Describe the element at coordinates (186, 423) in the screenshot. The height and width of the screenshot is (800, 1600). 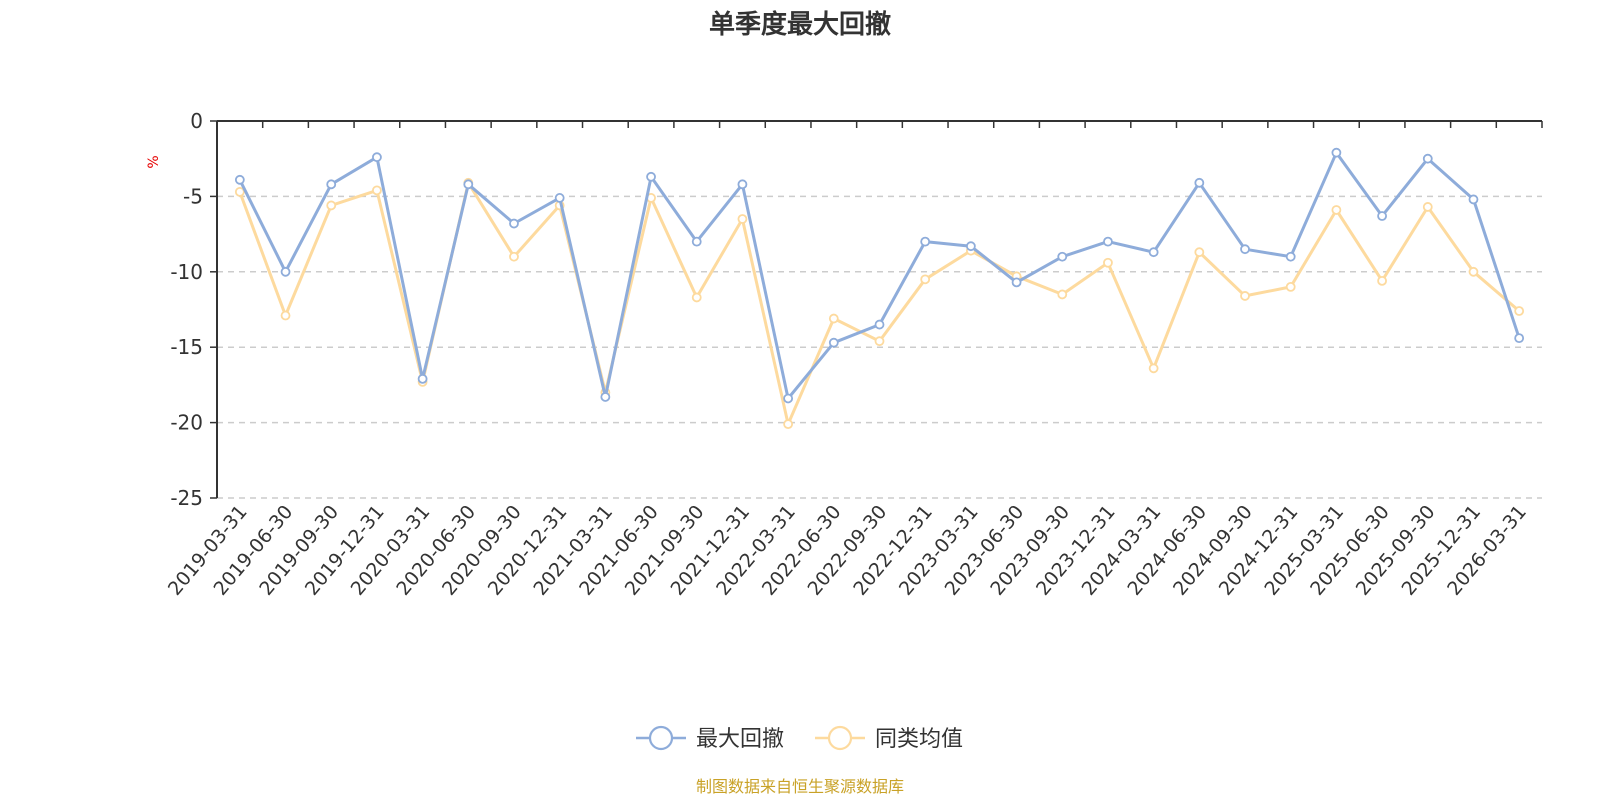
I see `y-tick-label: -20` at that location.